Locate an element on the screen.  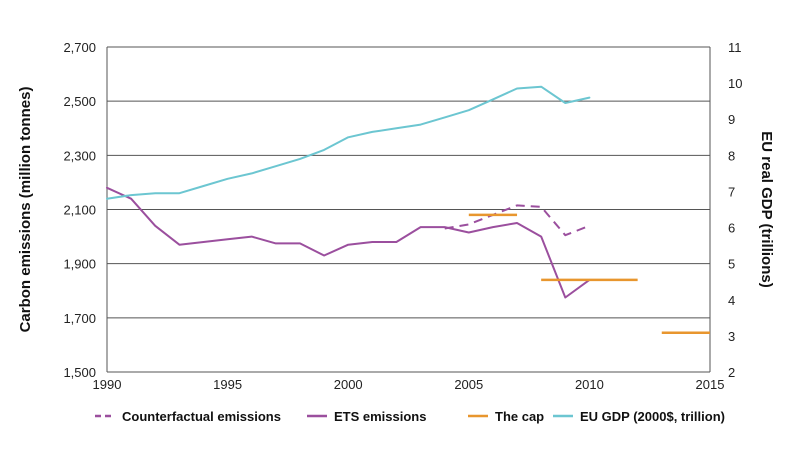
x-tick-label-2010: 2010 is located at coordinates (589, 384).